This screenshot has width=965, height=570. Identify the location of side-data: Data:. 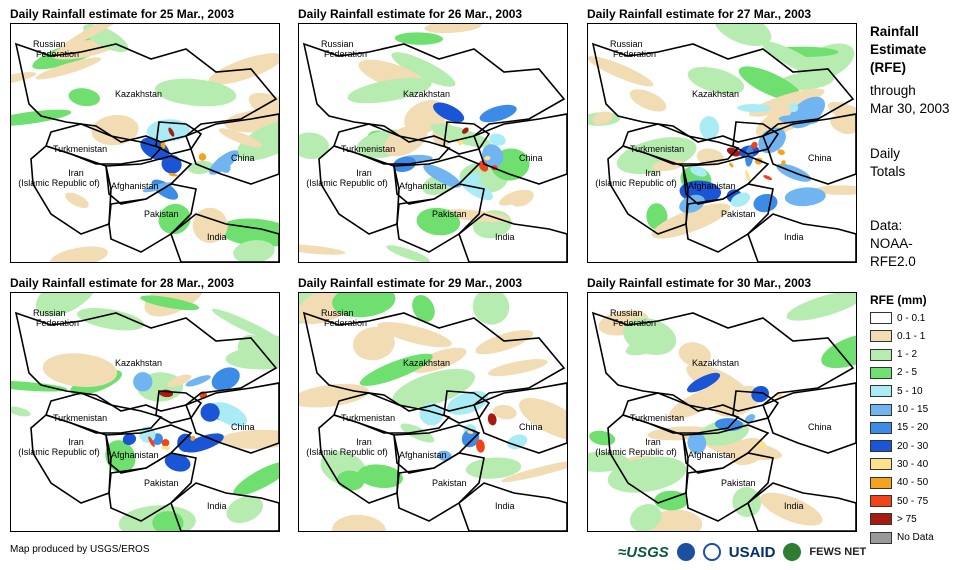
(886, 225).